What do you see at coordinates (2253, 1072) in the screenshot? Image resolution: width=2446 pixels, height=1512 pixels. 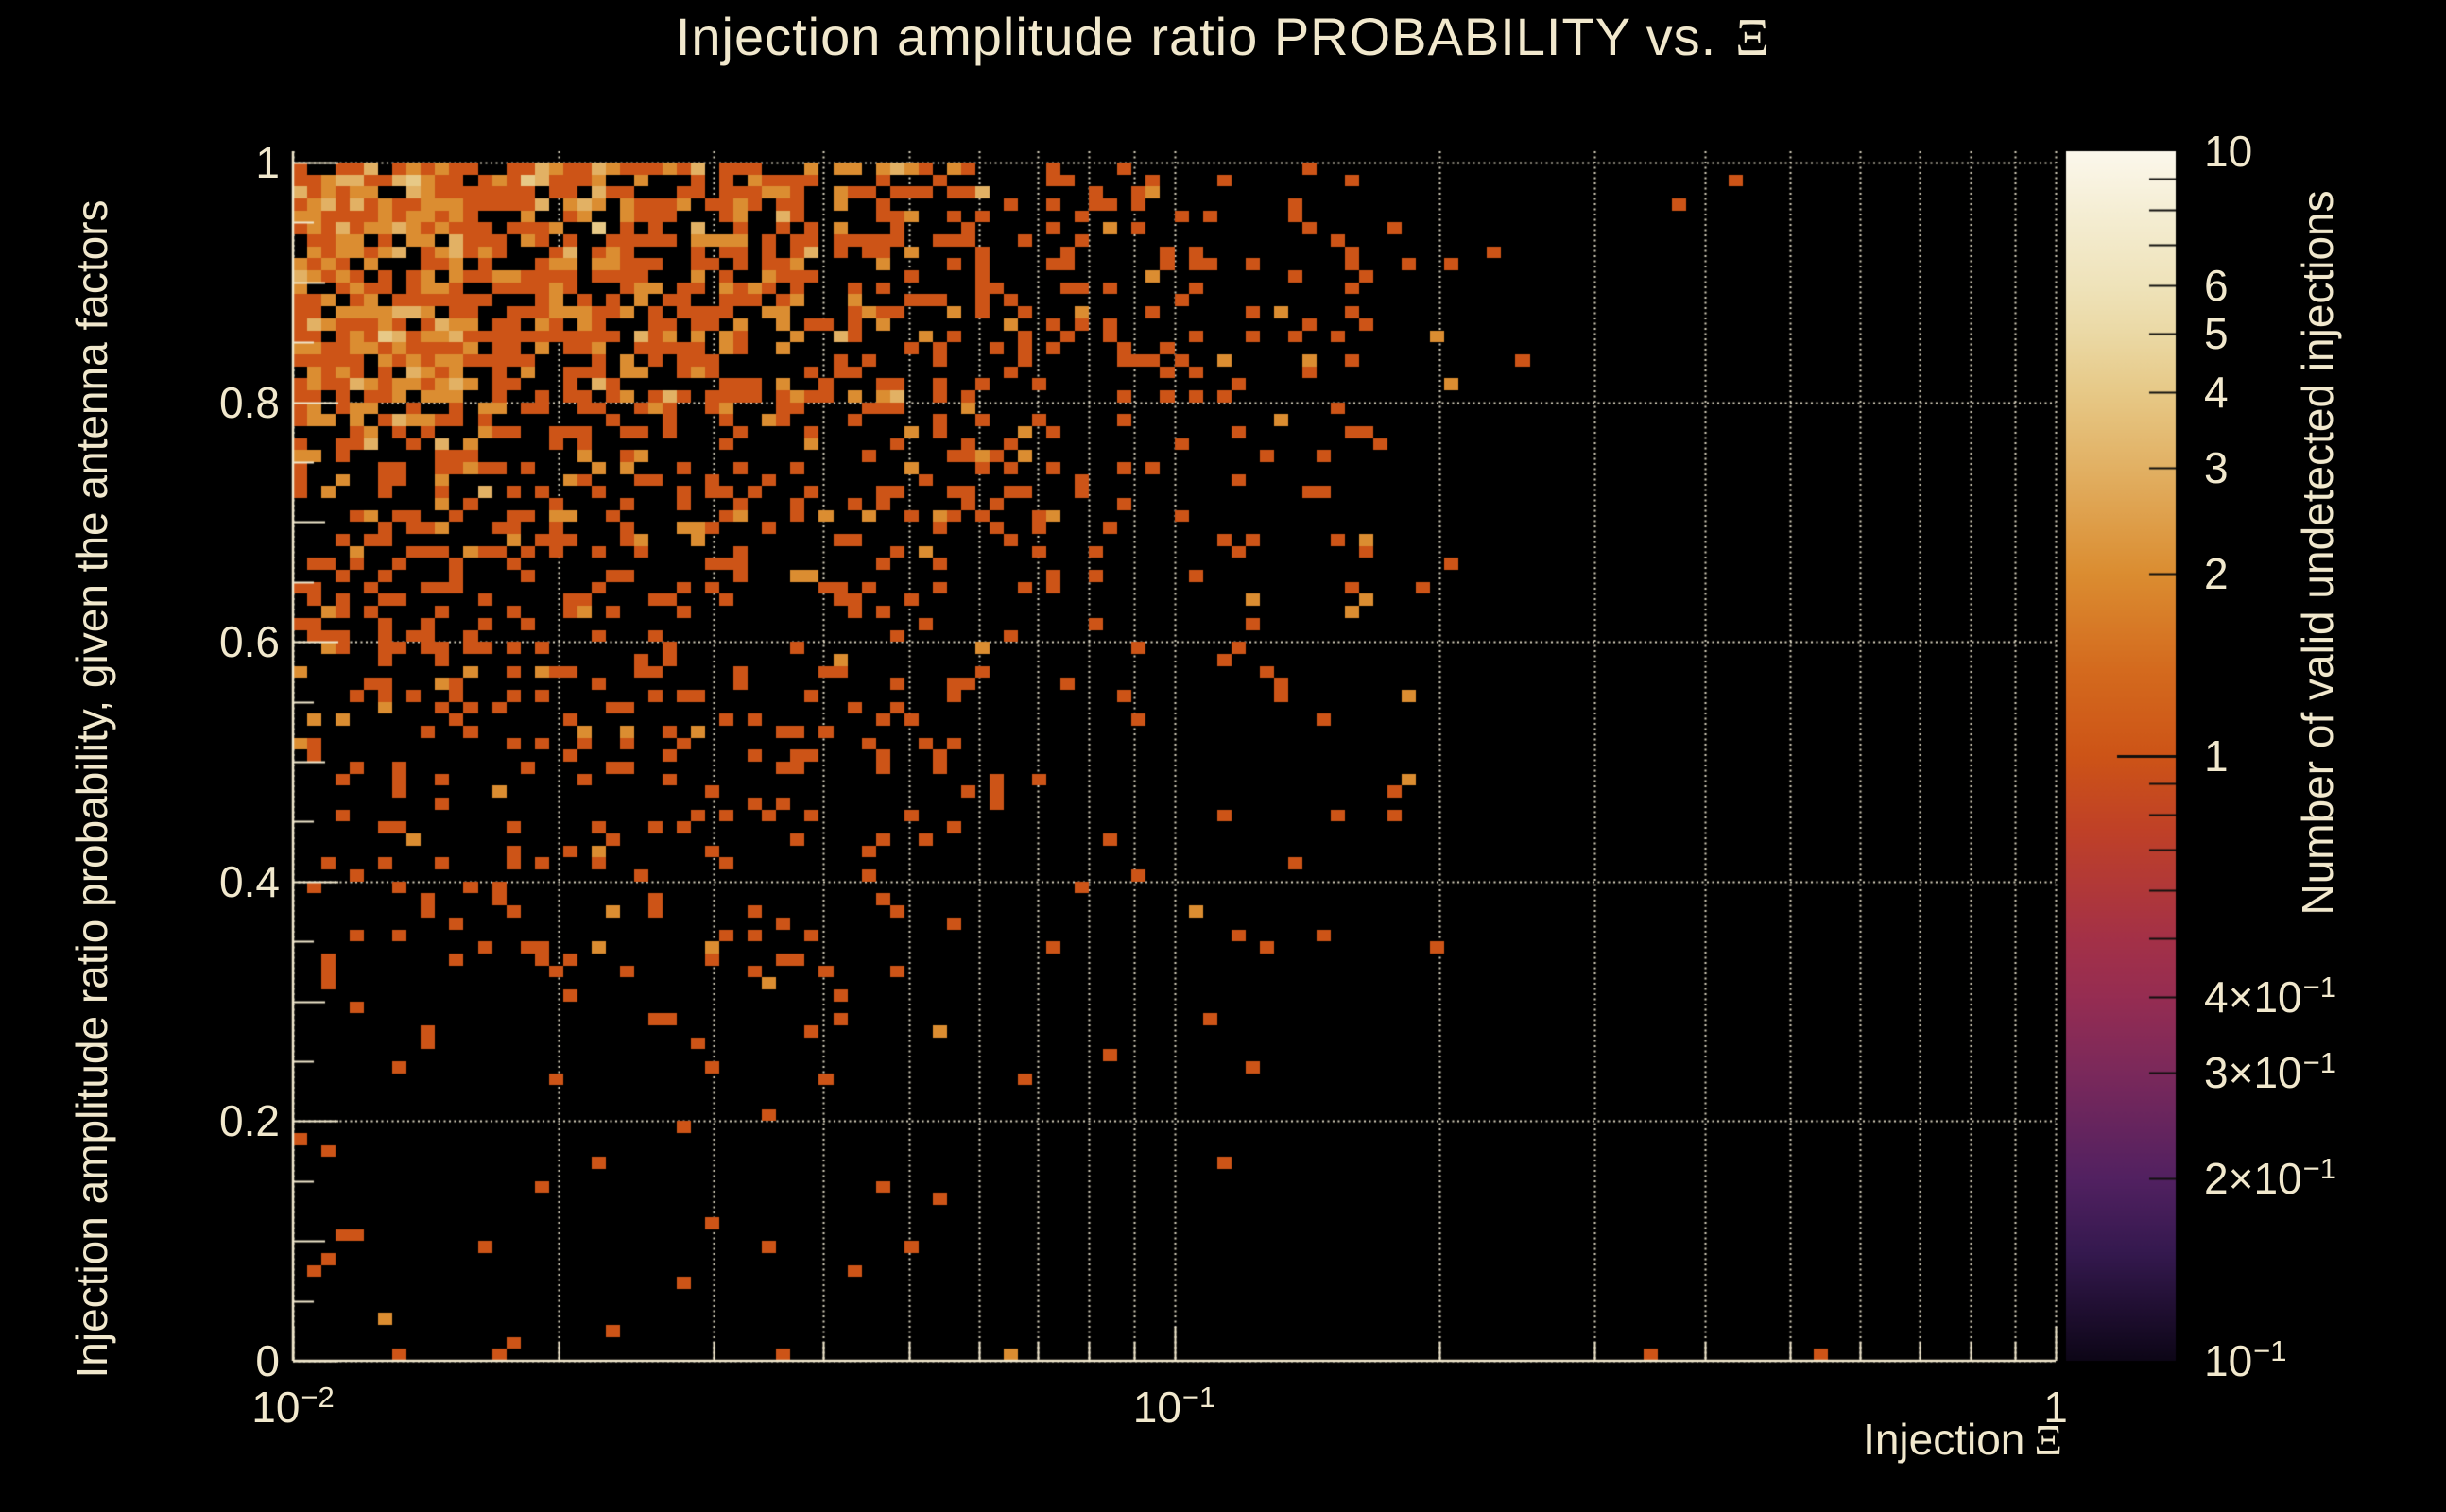 I see `tick-label-base: 3×10` at bounding box center [2253, 1072].